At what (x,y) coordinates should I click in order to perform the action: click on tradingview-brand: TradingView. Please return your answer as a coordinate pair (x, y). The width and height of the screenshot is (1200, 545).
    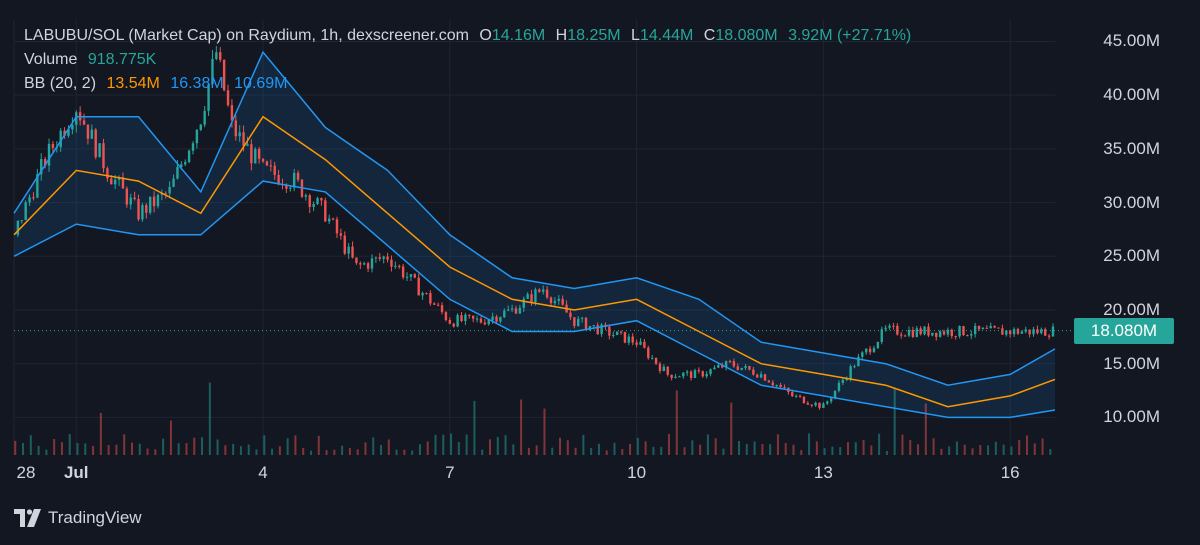
    Looking at the image, I should click on (78, 518).